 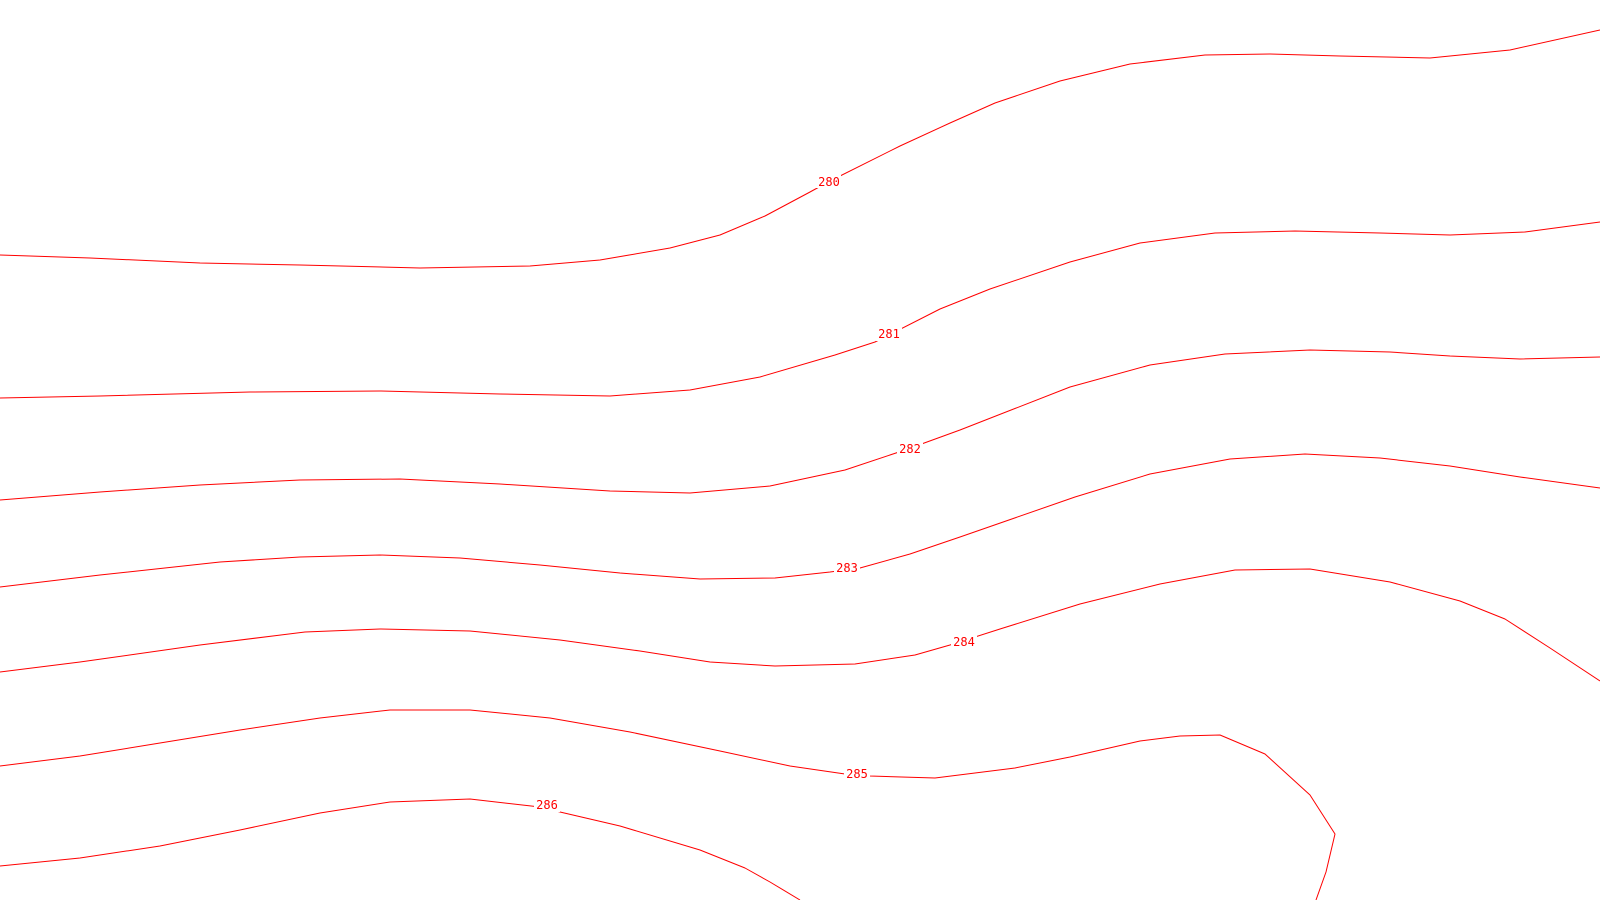 I want to click on contour-284: 284, so click(x=800, y=625).